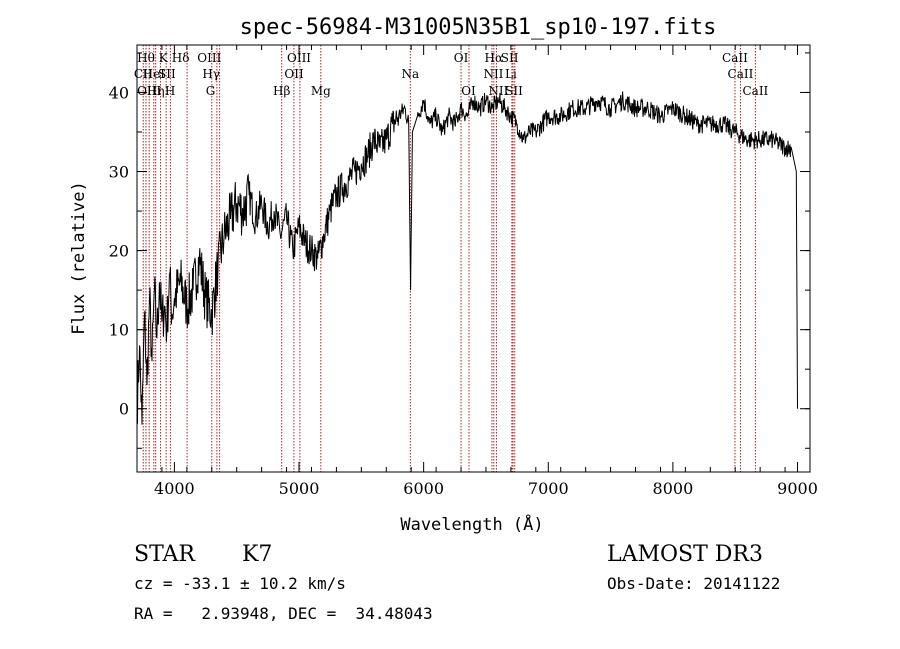 The width and height of the screenshot is (900, 649). Describe the element at coordinates (257, 554) in the screenshot. I see `object-subclass: K7` at that location.